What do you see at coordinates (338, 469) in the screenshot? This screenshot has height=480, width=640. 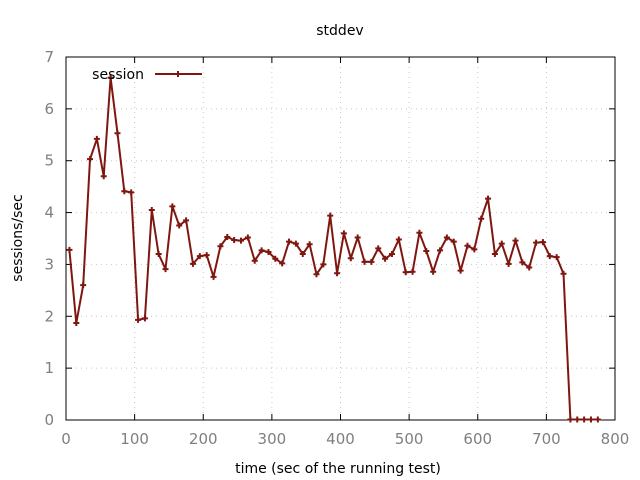 I see `x-axis-label: time (sec of the running test)` at bounding box center [338, 469].